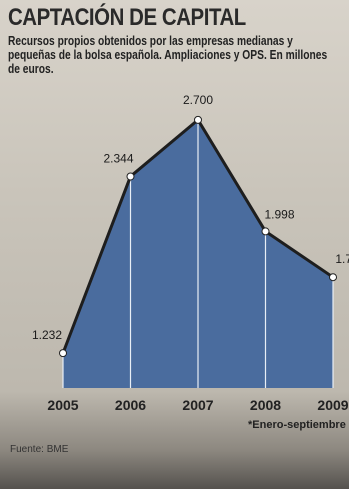  What do you see at coordinates (127, 17) in the screenshot?
I see `chart-title: CAPTACIÓN DE CAPITAL` at bounding box center [127, 17].